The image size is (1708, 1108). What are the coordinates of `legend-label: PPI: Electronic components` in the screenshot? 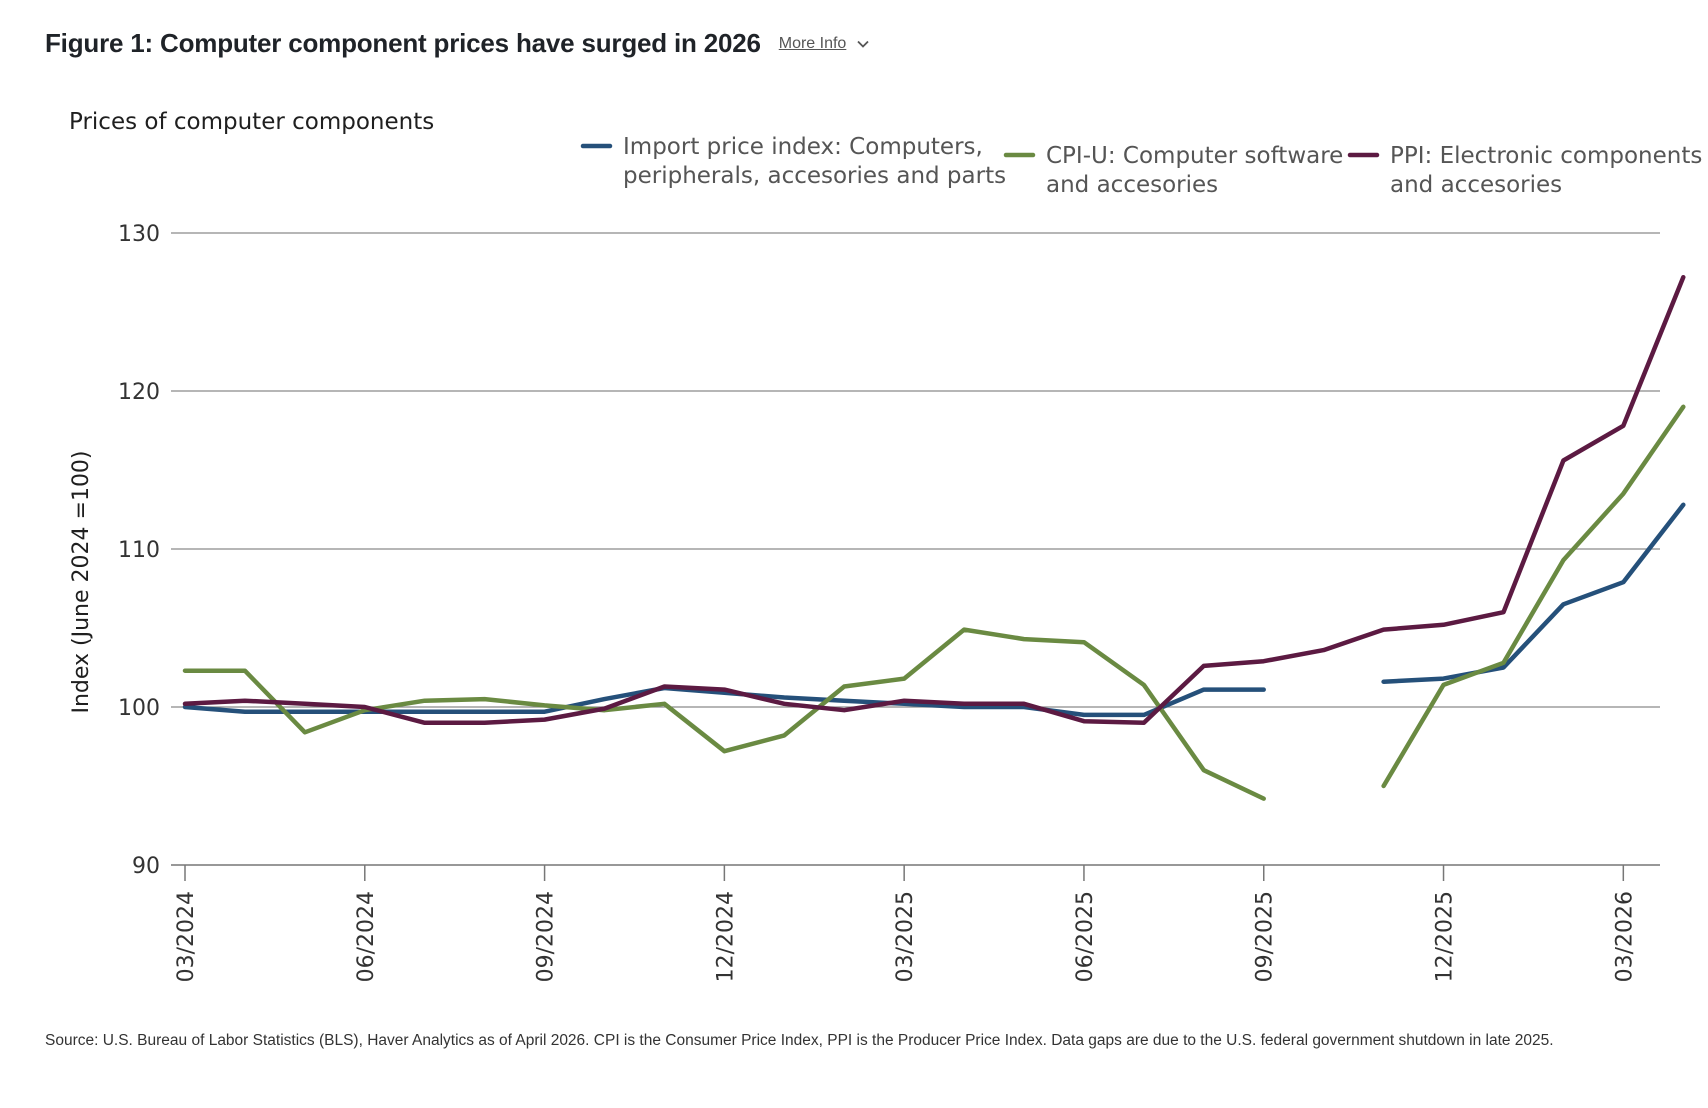 It's located at (1546, 156).